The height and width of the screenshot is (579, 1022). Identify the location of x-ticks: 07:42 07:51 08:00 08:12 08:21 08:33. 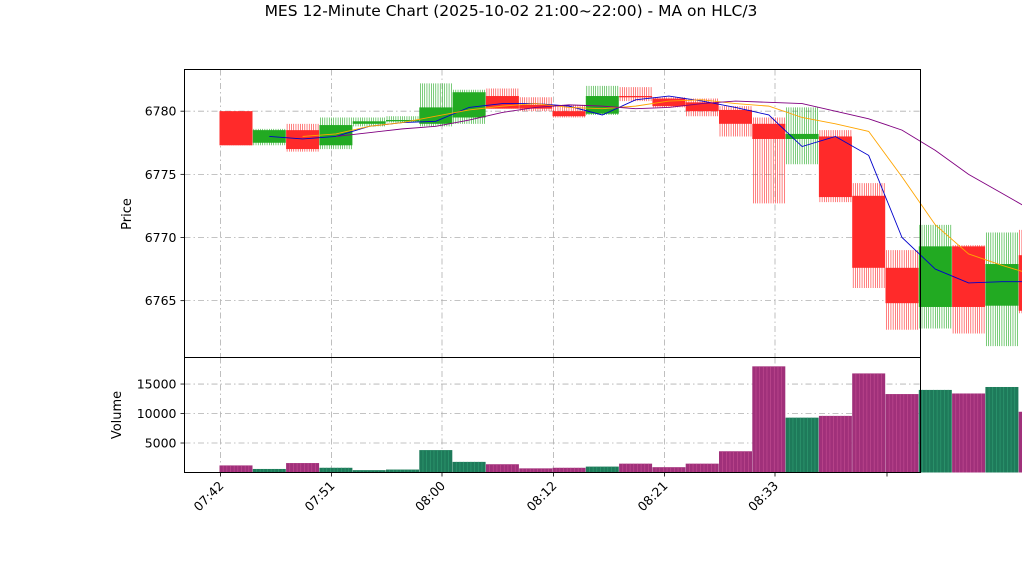
(539, 494).